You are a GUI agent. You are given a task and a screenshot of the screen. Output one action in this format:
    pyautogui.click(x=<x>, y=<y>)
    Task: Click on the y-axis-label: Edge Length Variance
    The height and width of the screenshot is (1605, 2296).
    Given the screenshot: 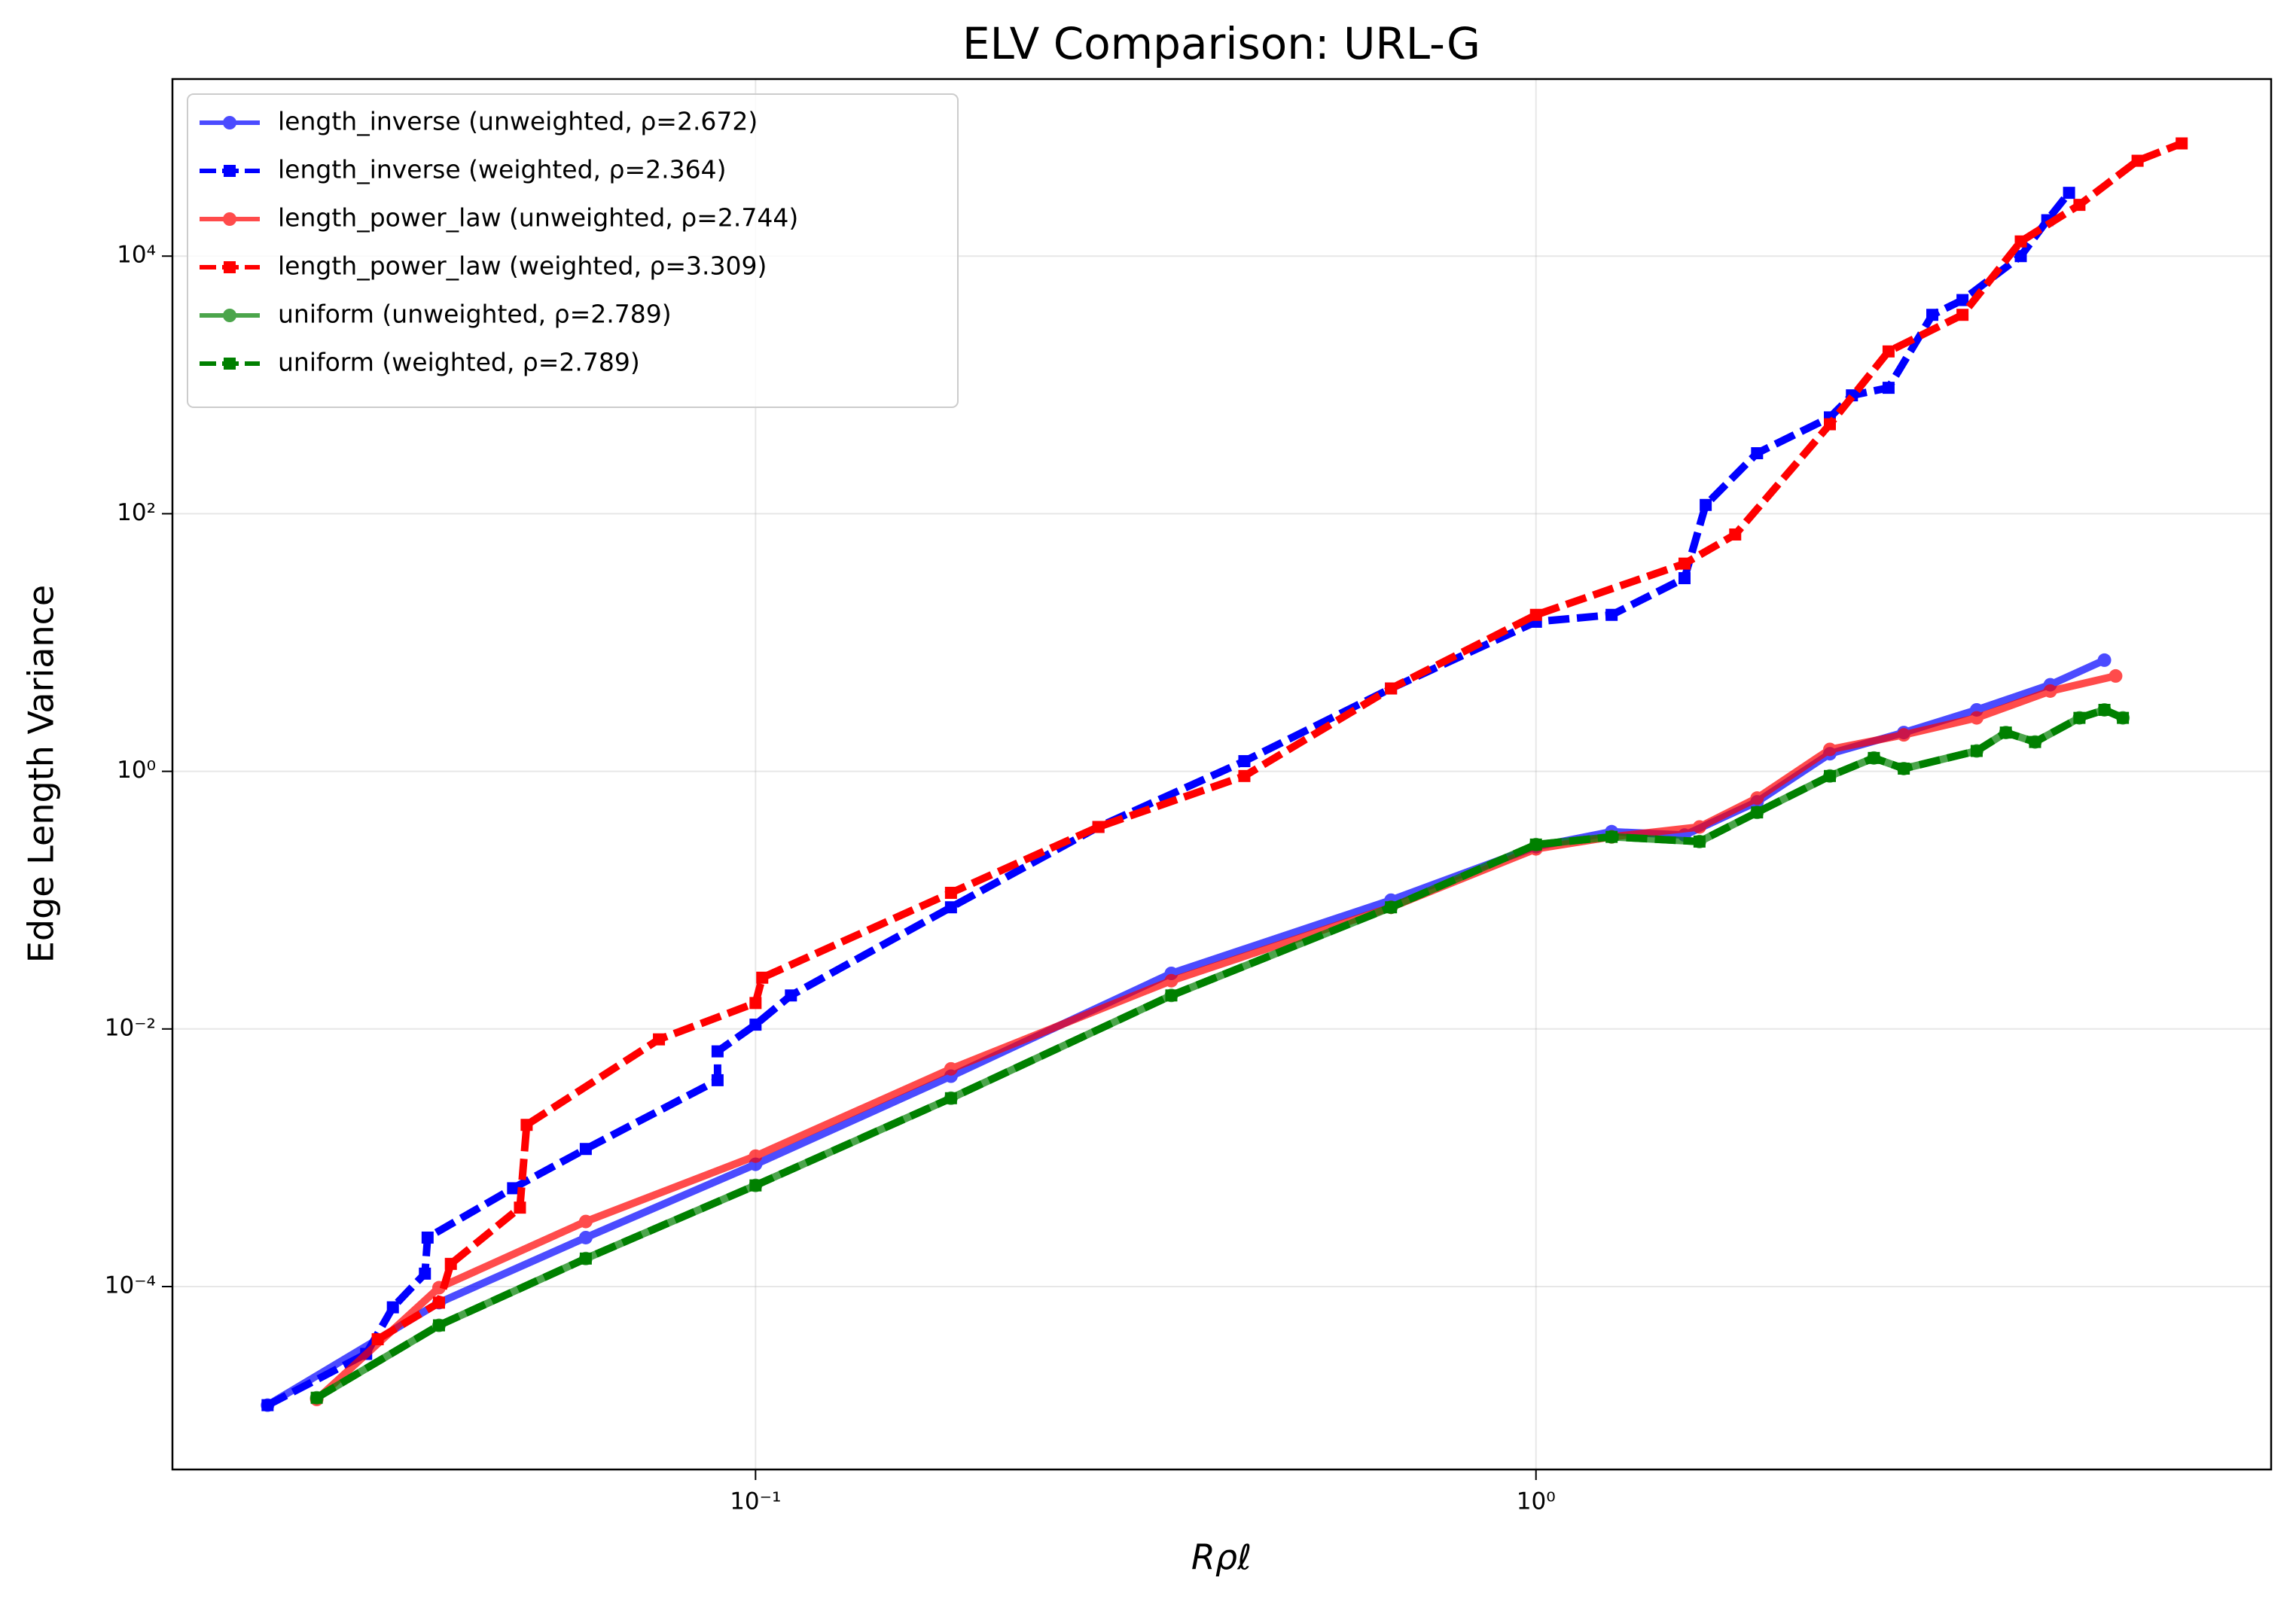 What is the action you would take?
    pyautogui.click(x=41, y=774)
    